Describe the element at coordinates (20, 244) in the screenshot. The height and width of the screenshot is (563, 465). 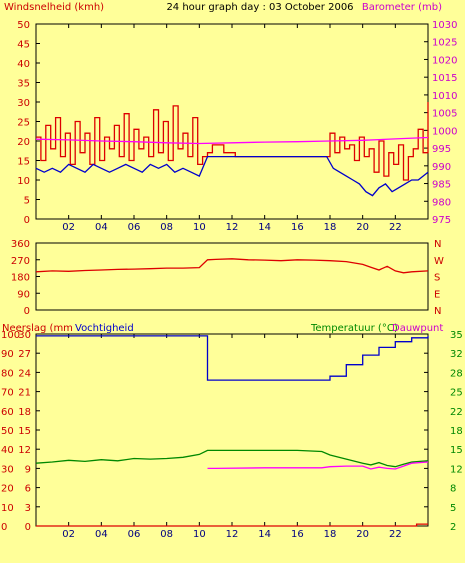
I see `direction-degree-label: 360` at that location.